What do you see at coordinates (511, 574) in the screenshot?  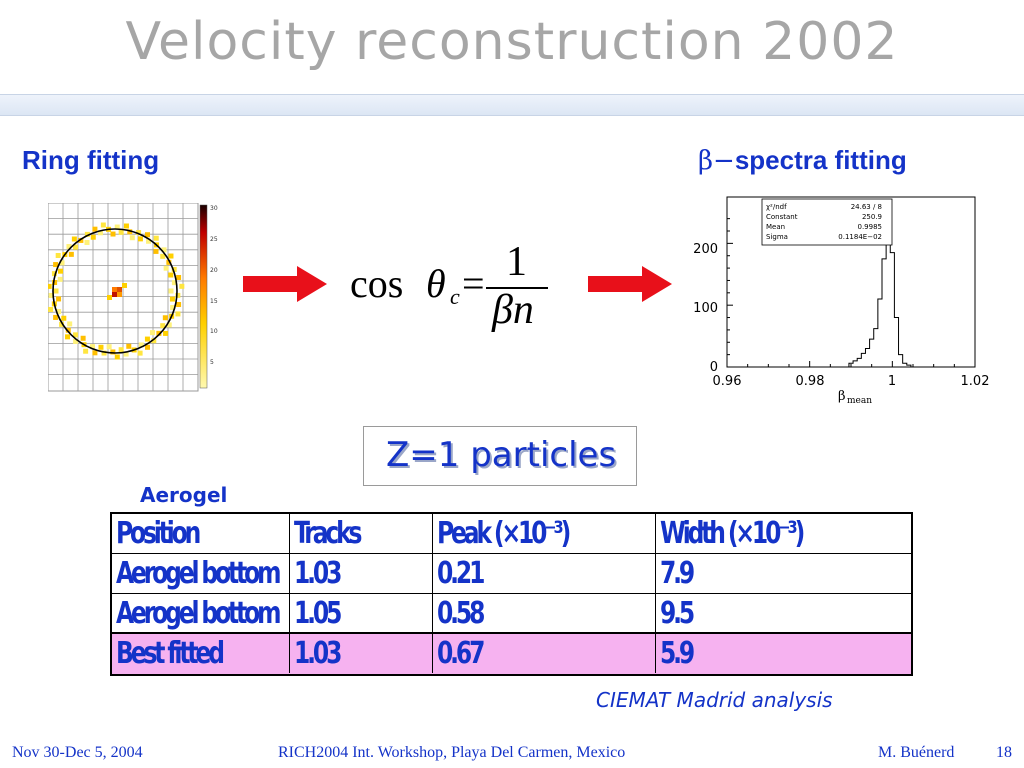 I see `table-row: Aerogel bottom 1.03 0.21 7.9` at bounding box center [511, 574].